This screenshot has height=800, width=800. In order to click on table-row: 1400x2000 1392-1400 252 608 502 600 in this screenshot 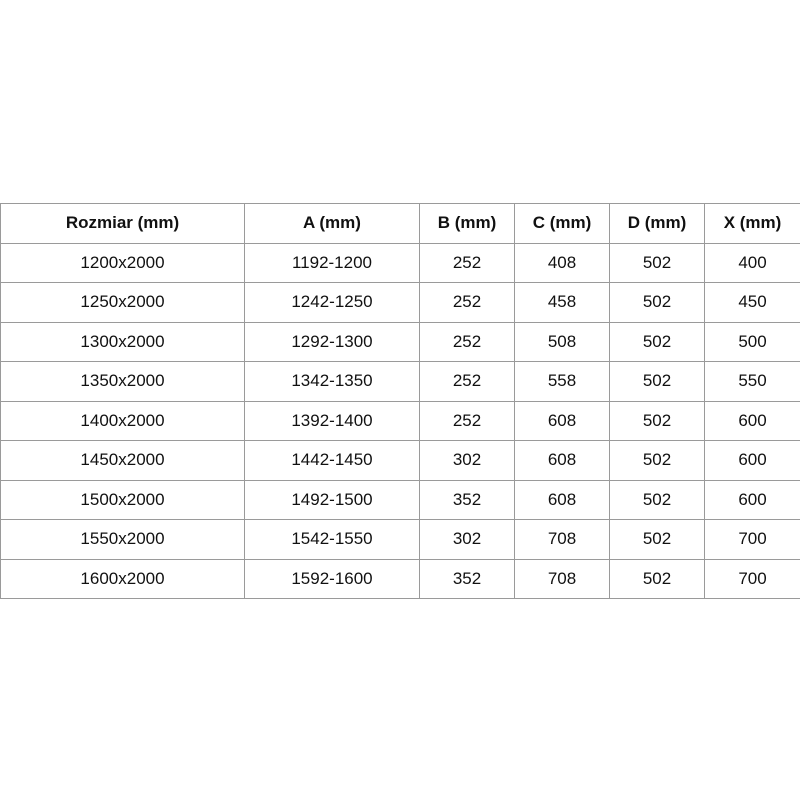, I will do `click(400, 420)`.